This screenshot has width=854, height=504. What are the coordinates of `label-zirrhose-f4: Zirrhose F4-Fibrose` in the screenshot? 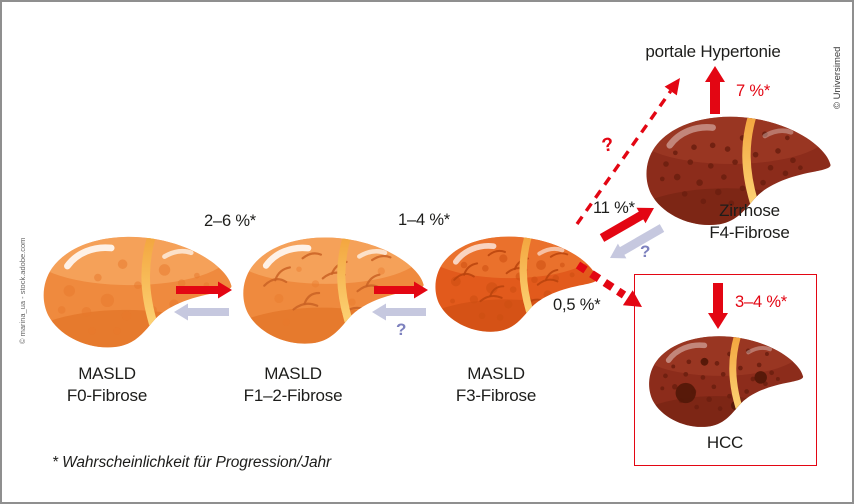 It's located at (749, 221).